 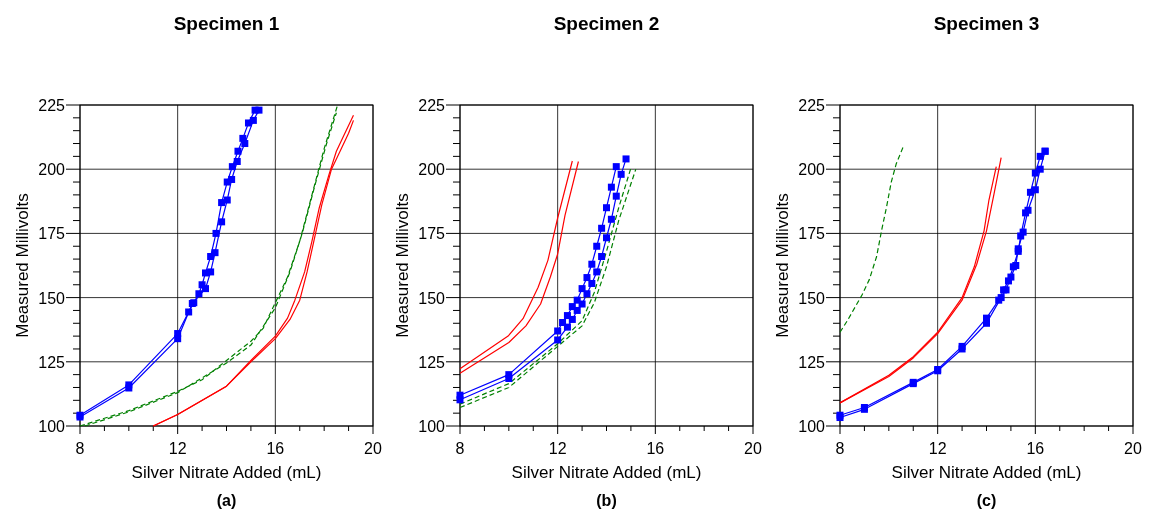 I want to click on text: (c), so click(x=986, y=500).